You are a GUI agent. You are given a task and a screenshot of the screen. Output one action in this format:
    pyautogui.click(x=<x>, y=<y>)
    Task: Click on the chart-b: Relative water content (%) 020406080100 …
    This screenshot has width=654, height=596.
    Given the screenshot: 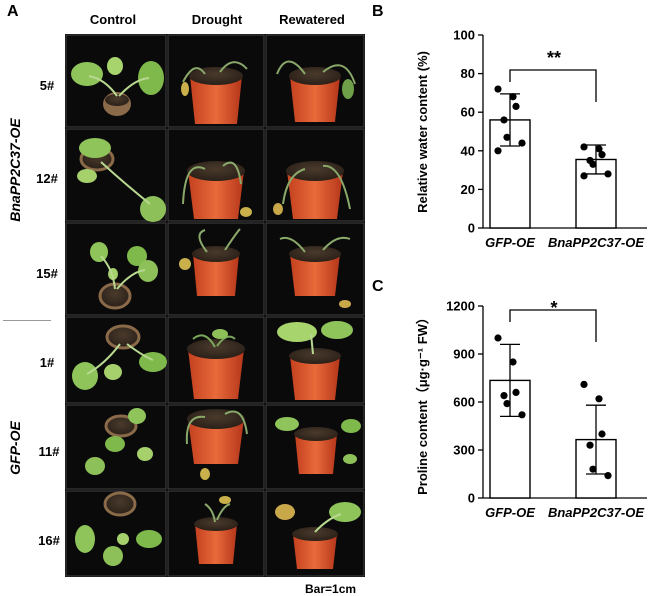 What is the action you would take?
    pyautogui.click(x=531, y=139)
    